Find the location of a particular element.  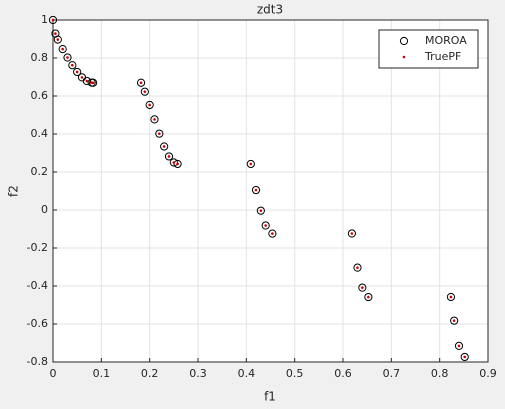

y-tick-label: -0.8 is located at coordinates (37, 361).